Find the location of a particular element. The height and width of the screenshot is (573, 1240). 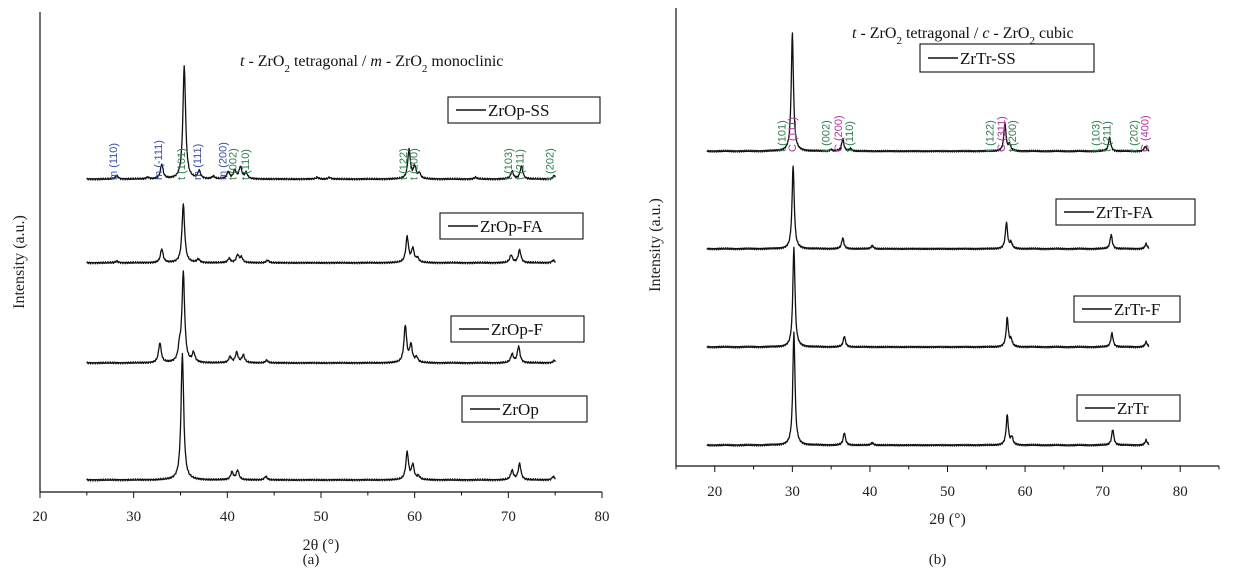

series-line-zrtr-f is located at coordinates (928, 297).